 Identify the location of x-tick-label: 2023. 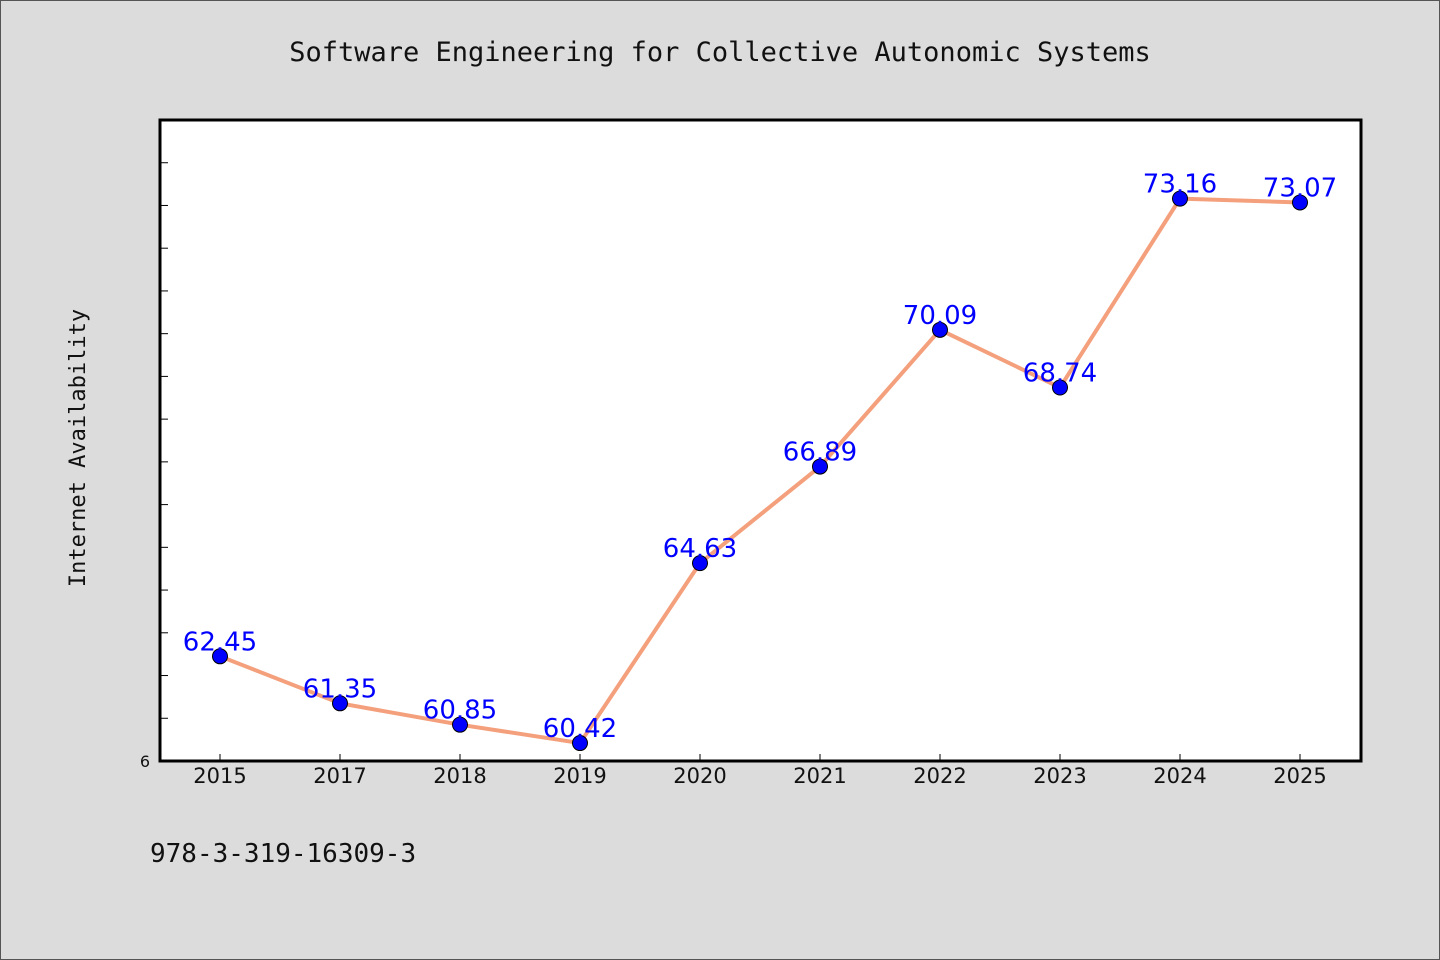
(1059, 776).